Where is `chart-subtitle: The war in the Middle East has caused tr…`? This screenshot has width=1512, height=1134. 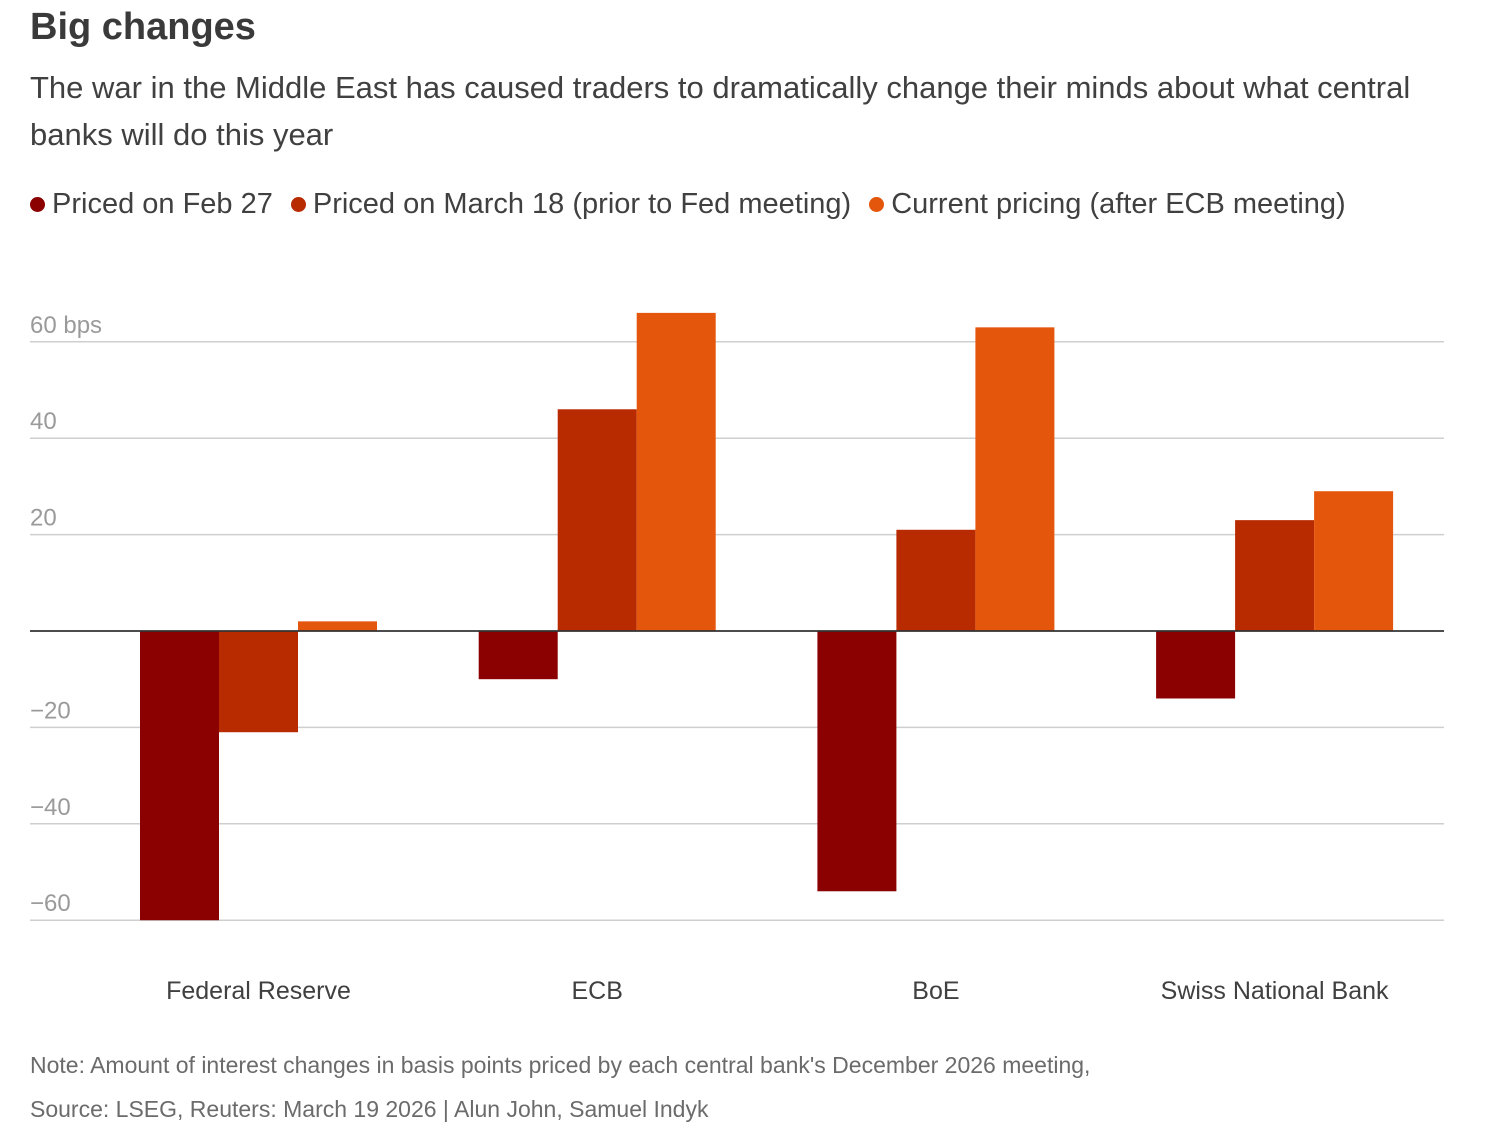
chart-subtitle: The war in the Middle East has caused tr… is located at coordinates (720, 111).